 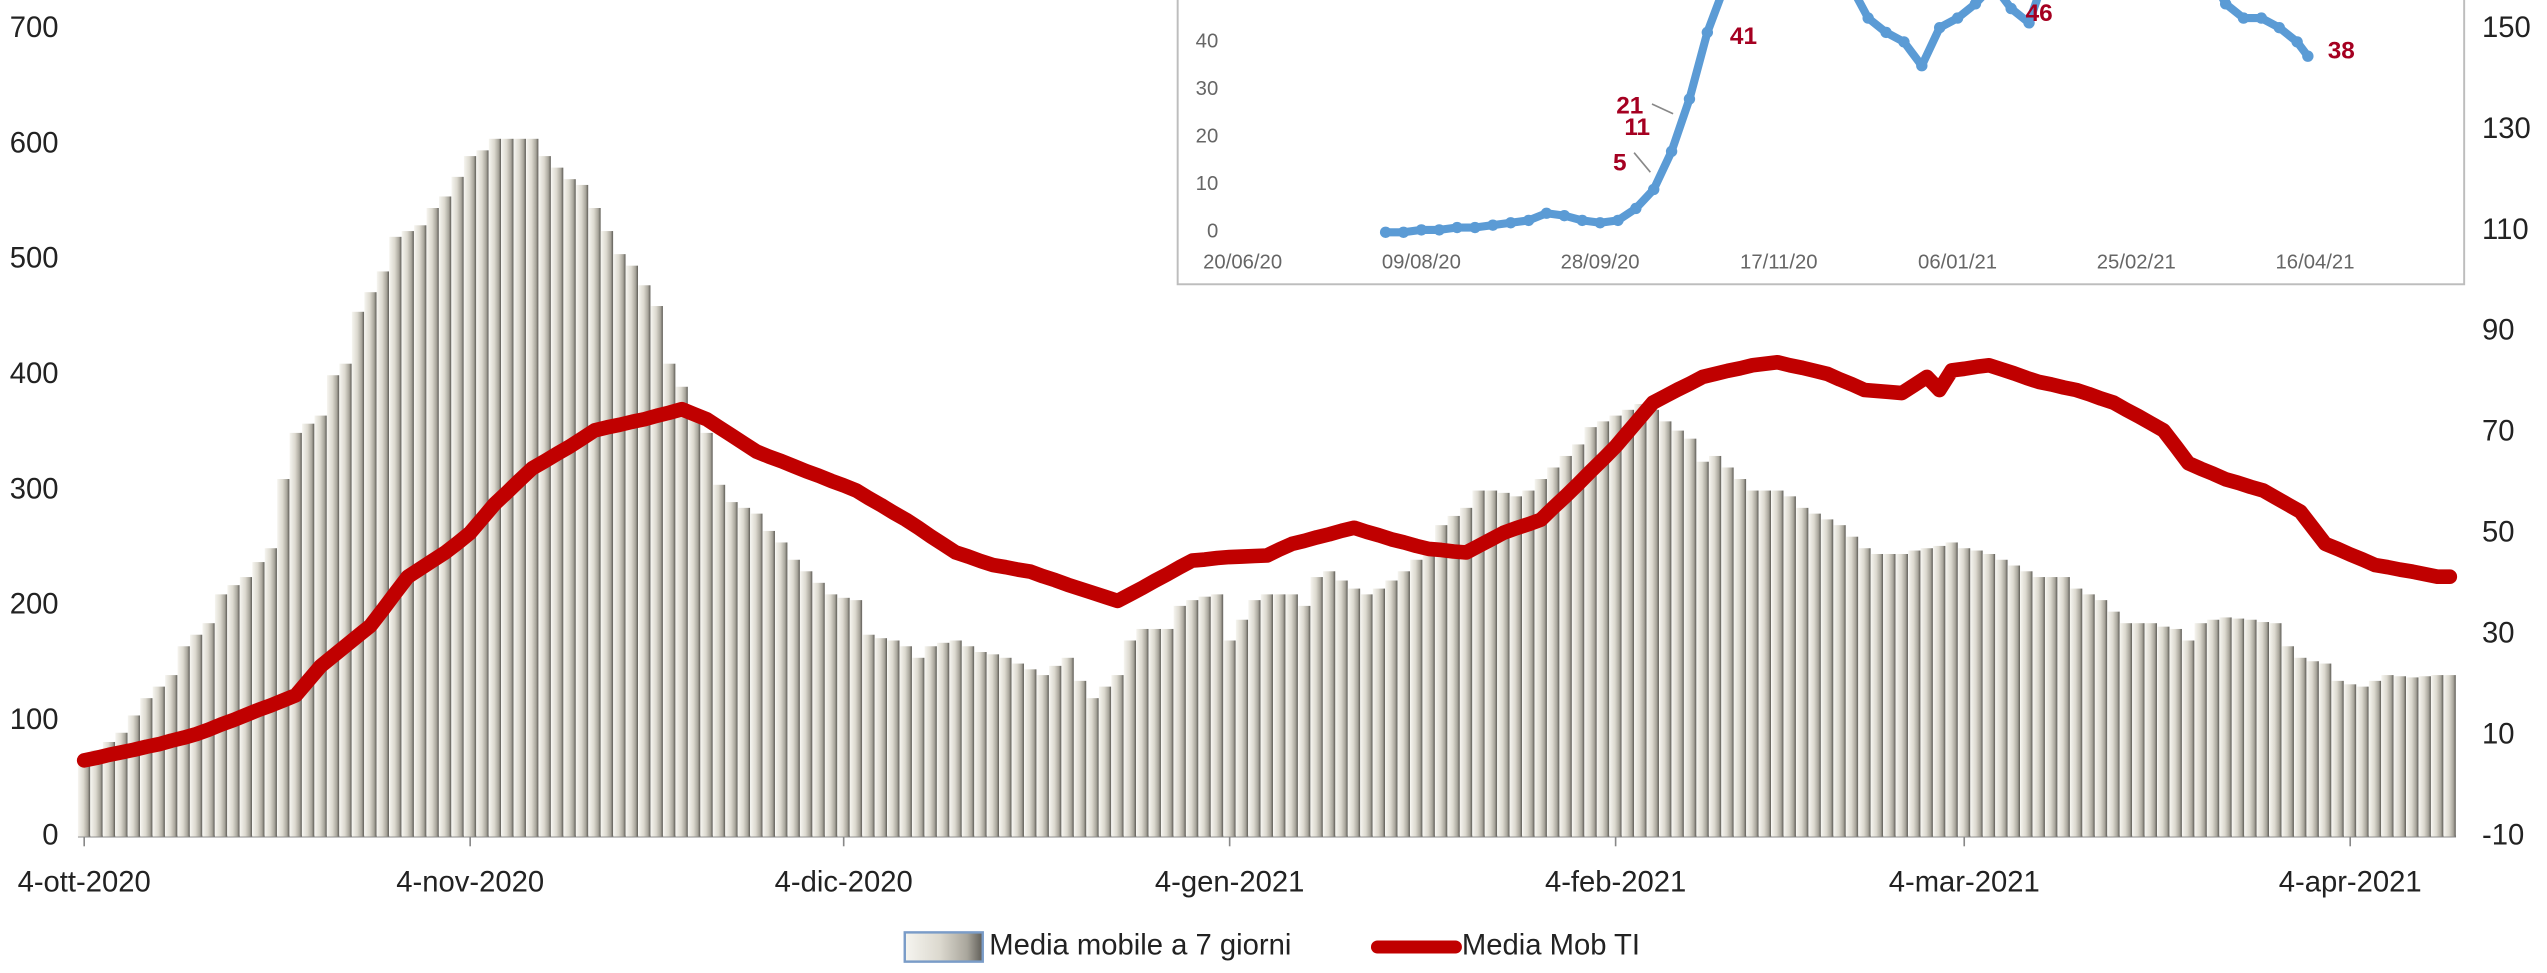 What do you see at coordinates (34, 259) in the screenshot?
I see `y-tick-label: 500` at bounding box center [34, 259].